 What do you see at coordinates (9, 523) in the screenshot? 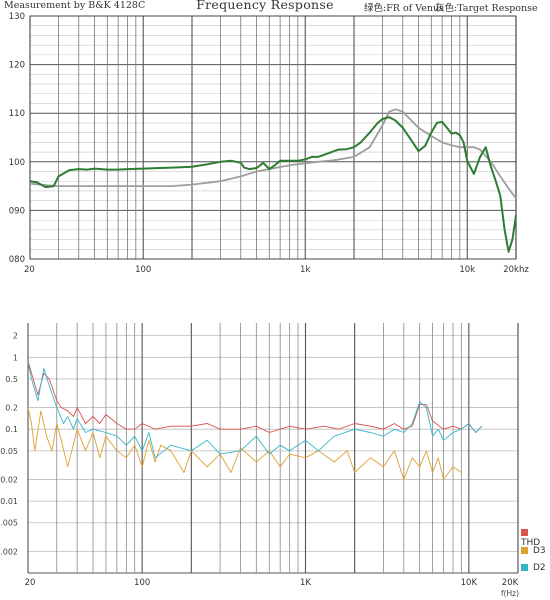
I see `thd-ytick-label: 0.005` at bounding box center [9, 523].